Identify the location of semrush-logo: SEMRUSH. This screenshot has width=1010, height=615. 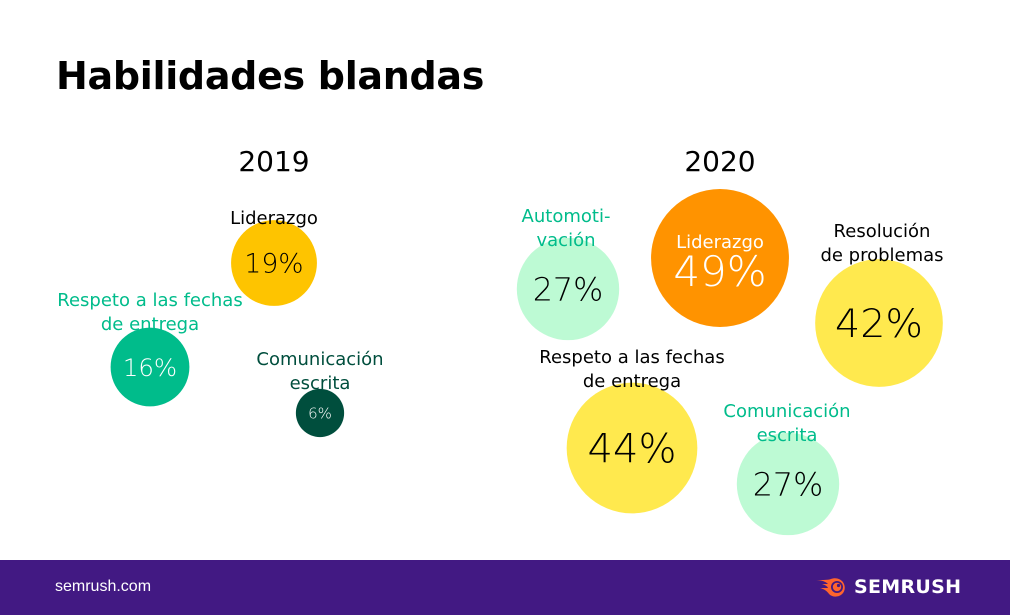
(887, 587).